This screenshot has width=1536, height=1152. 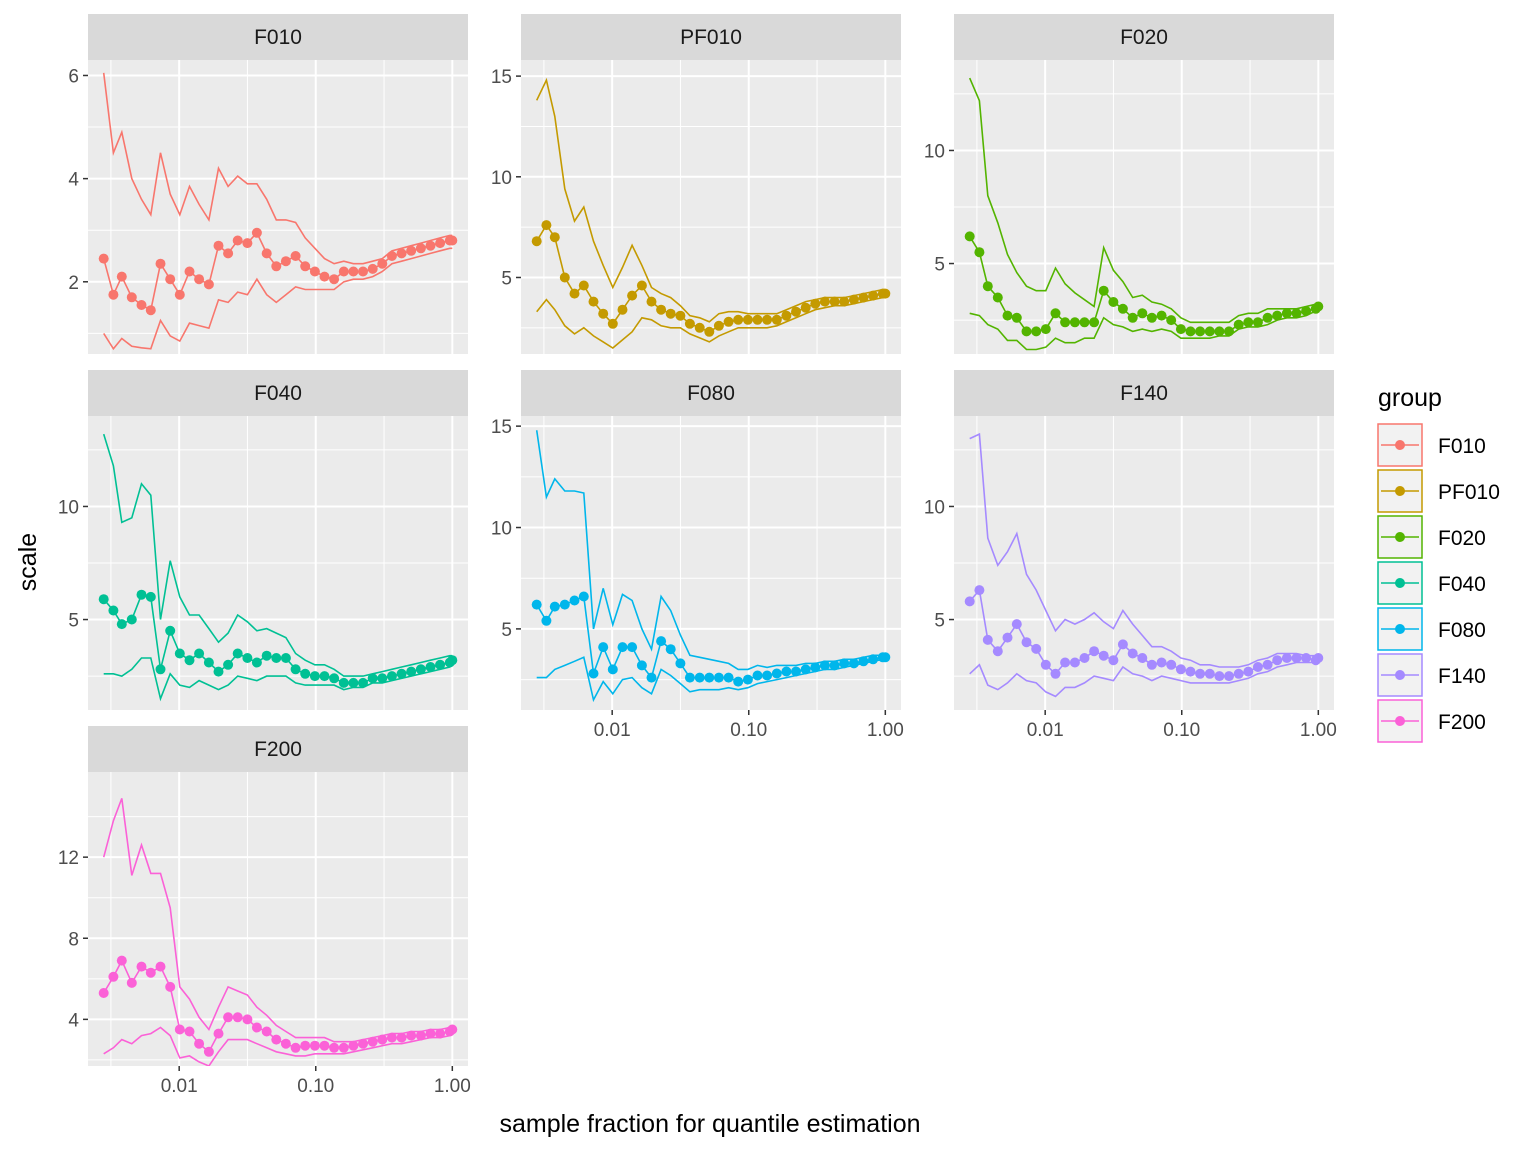 I want to click on strip-f020, so click(x=1144, y=37).